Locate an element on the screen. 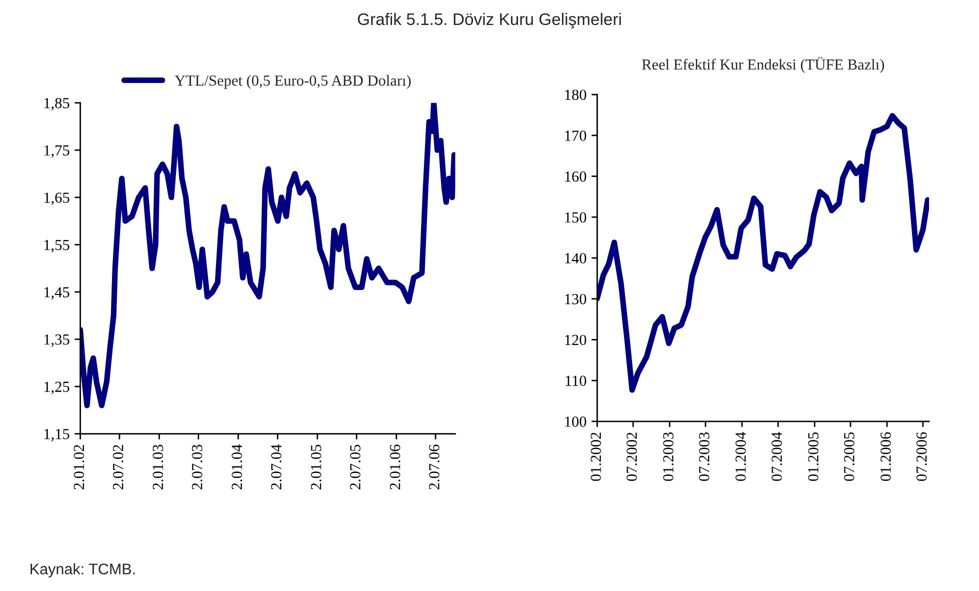  x-tick-label: 01.2002 is located at coordinates (596, 456).